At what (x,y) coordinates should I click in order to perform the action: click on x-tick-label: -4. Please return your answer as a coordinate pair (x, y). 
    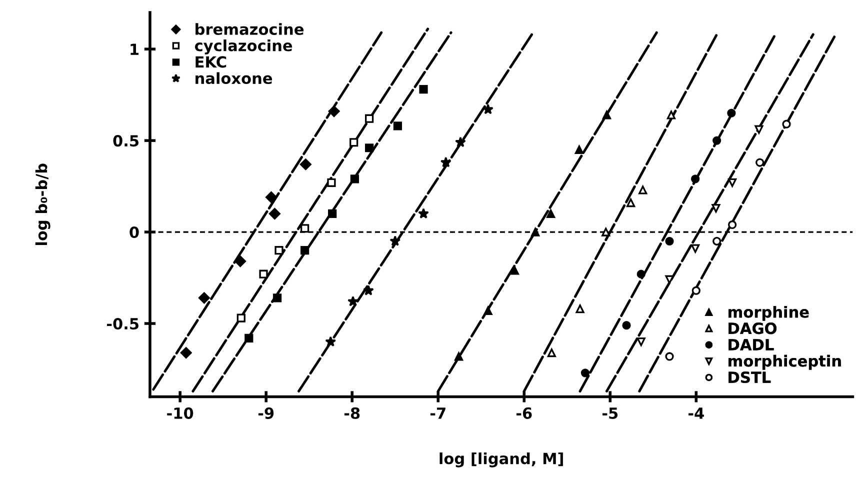
    Looking at the image, I should click on (696, 413).